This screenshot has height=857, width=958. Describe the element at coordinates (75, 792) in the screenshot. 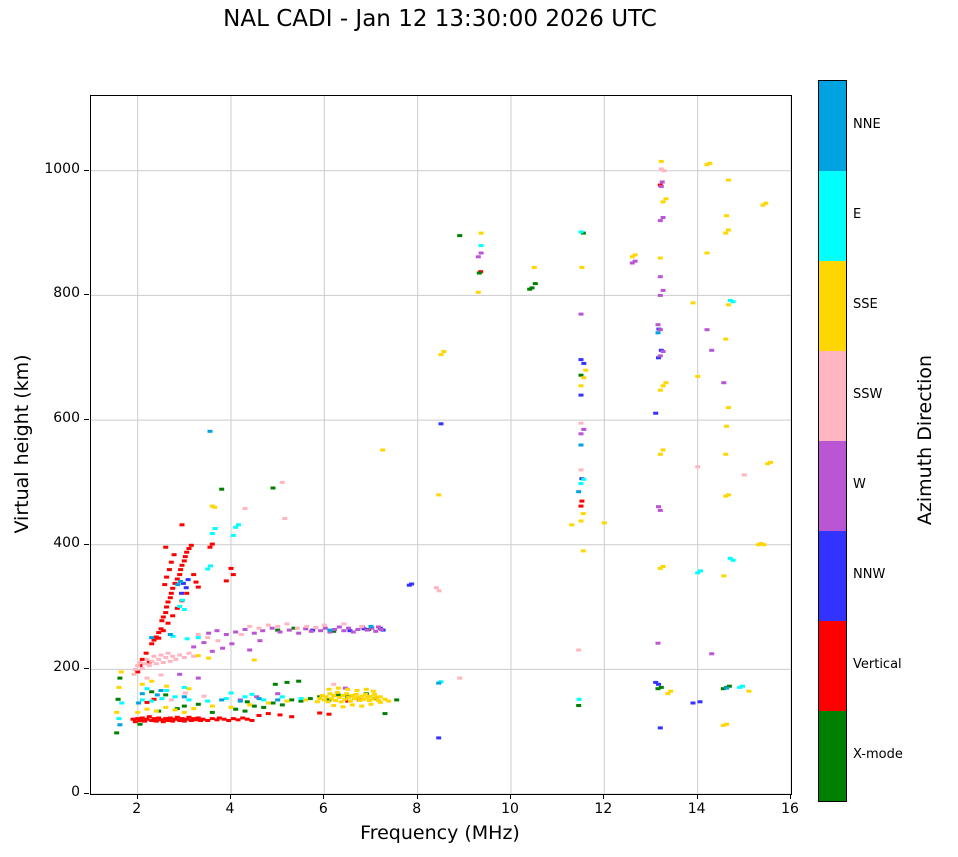

I see `y-tick-label: 0` at that location.